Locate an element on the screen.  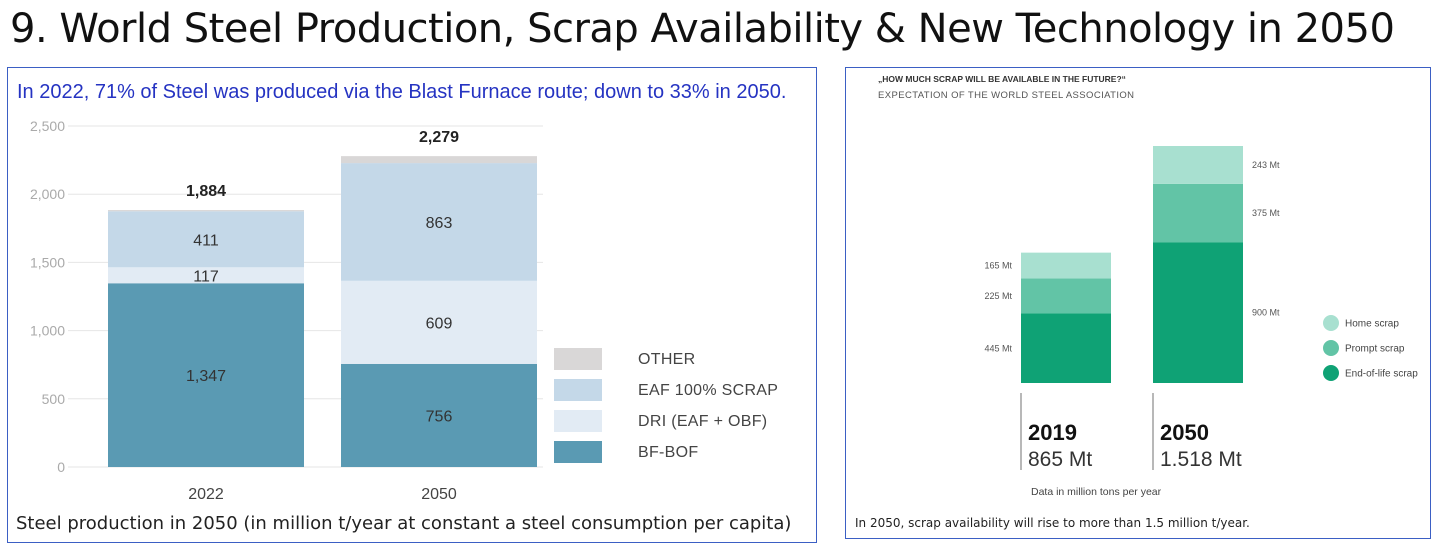
right-chart-footnote: Data in million tons per year is located at coordinates (1096, 492).